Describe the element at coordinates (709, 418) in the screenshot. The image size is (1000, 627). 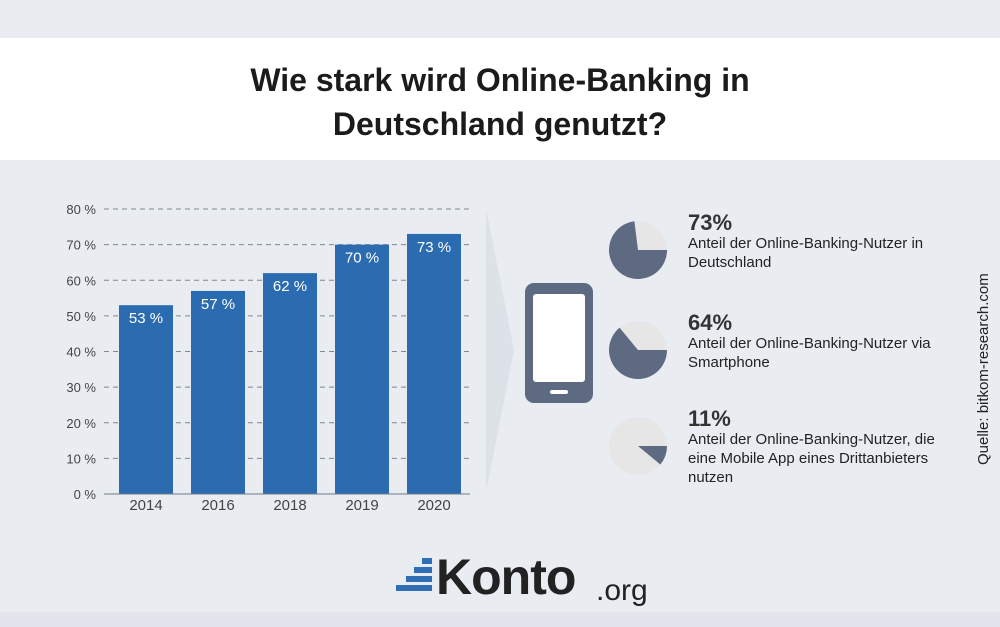
I see `stat-percent: 11%` at that location.